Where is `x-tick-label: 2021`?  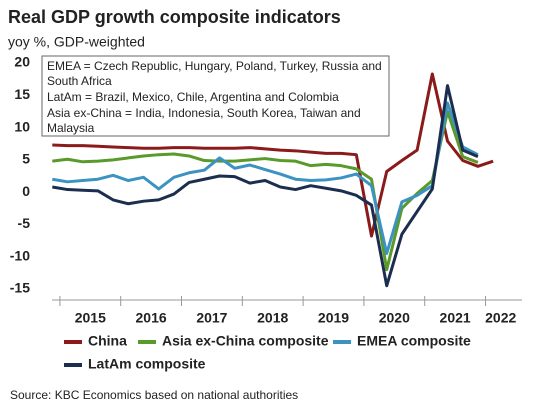 x-tick-label: 2021 is located at coordinates (455, 318).